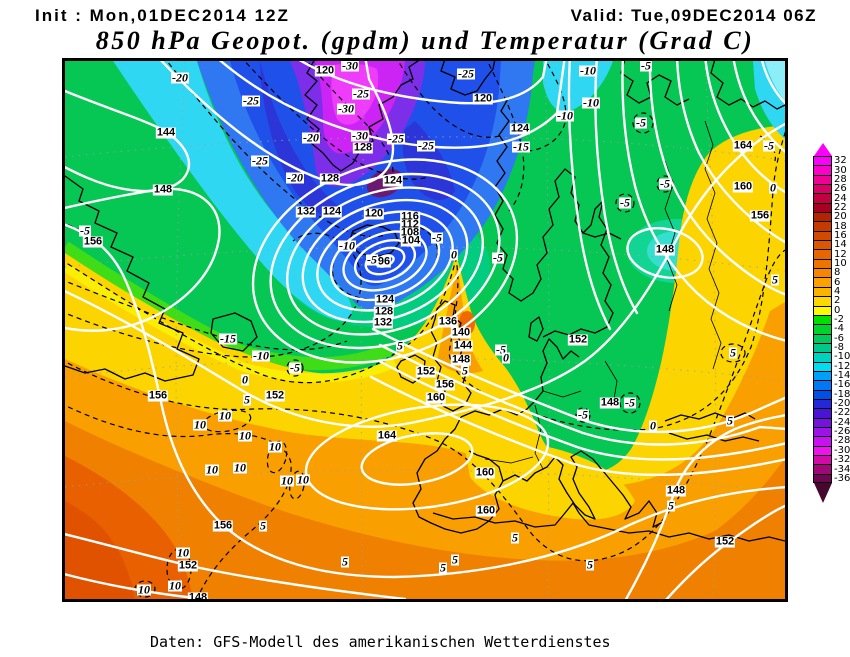 This screenshot has height=657, width=850. Describe the element at coordinates (831, 226) in the screenshot. I see `colorbar-row: 18` at that location.